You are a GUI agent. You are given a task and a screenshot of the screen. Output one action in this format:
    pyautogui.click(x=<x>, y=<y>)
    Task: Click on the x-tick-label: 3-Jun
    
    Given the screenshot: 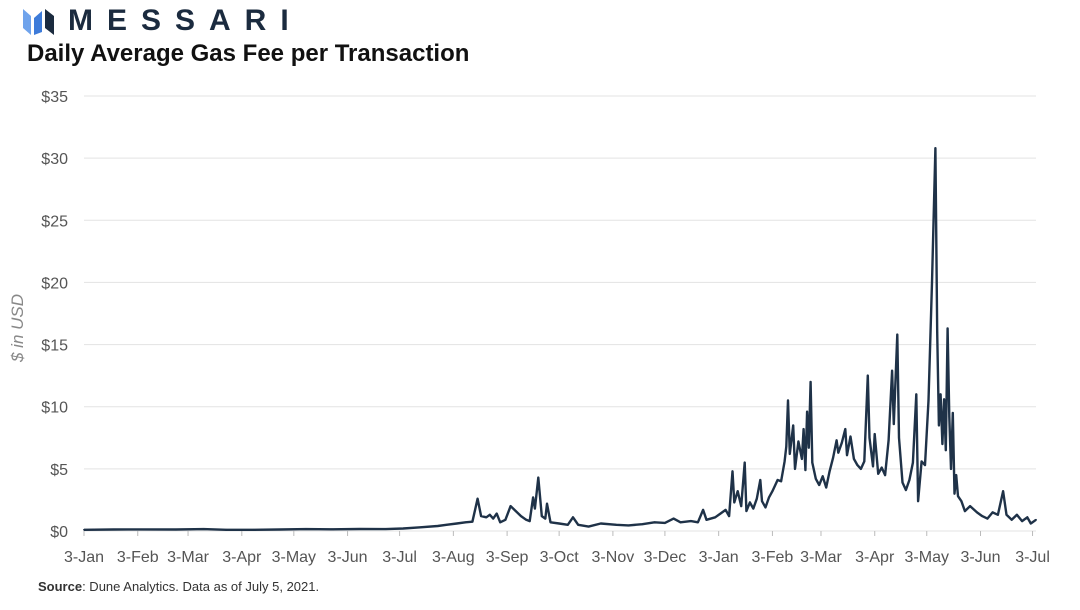 What is the action you would take?
    pyautogui.click(x=980, y=557)
    